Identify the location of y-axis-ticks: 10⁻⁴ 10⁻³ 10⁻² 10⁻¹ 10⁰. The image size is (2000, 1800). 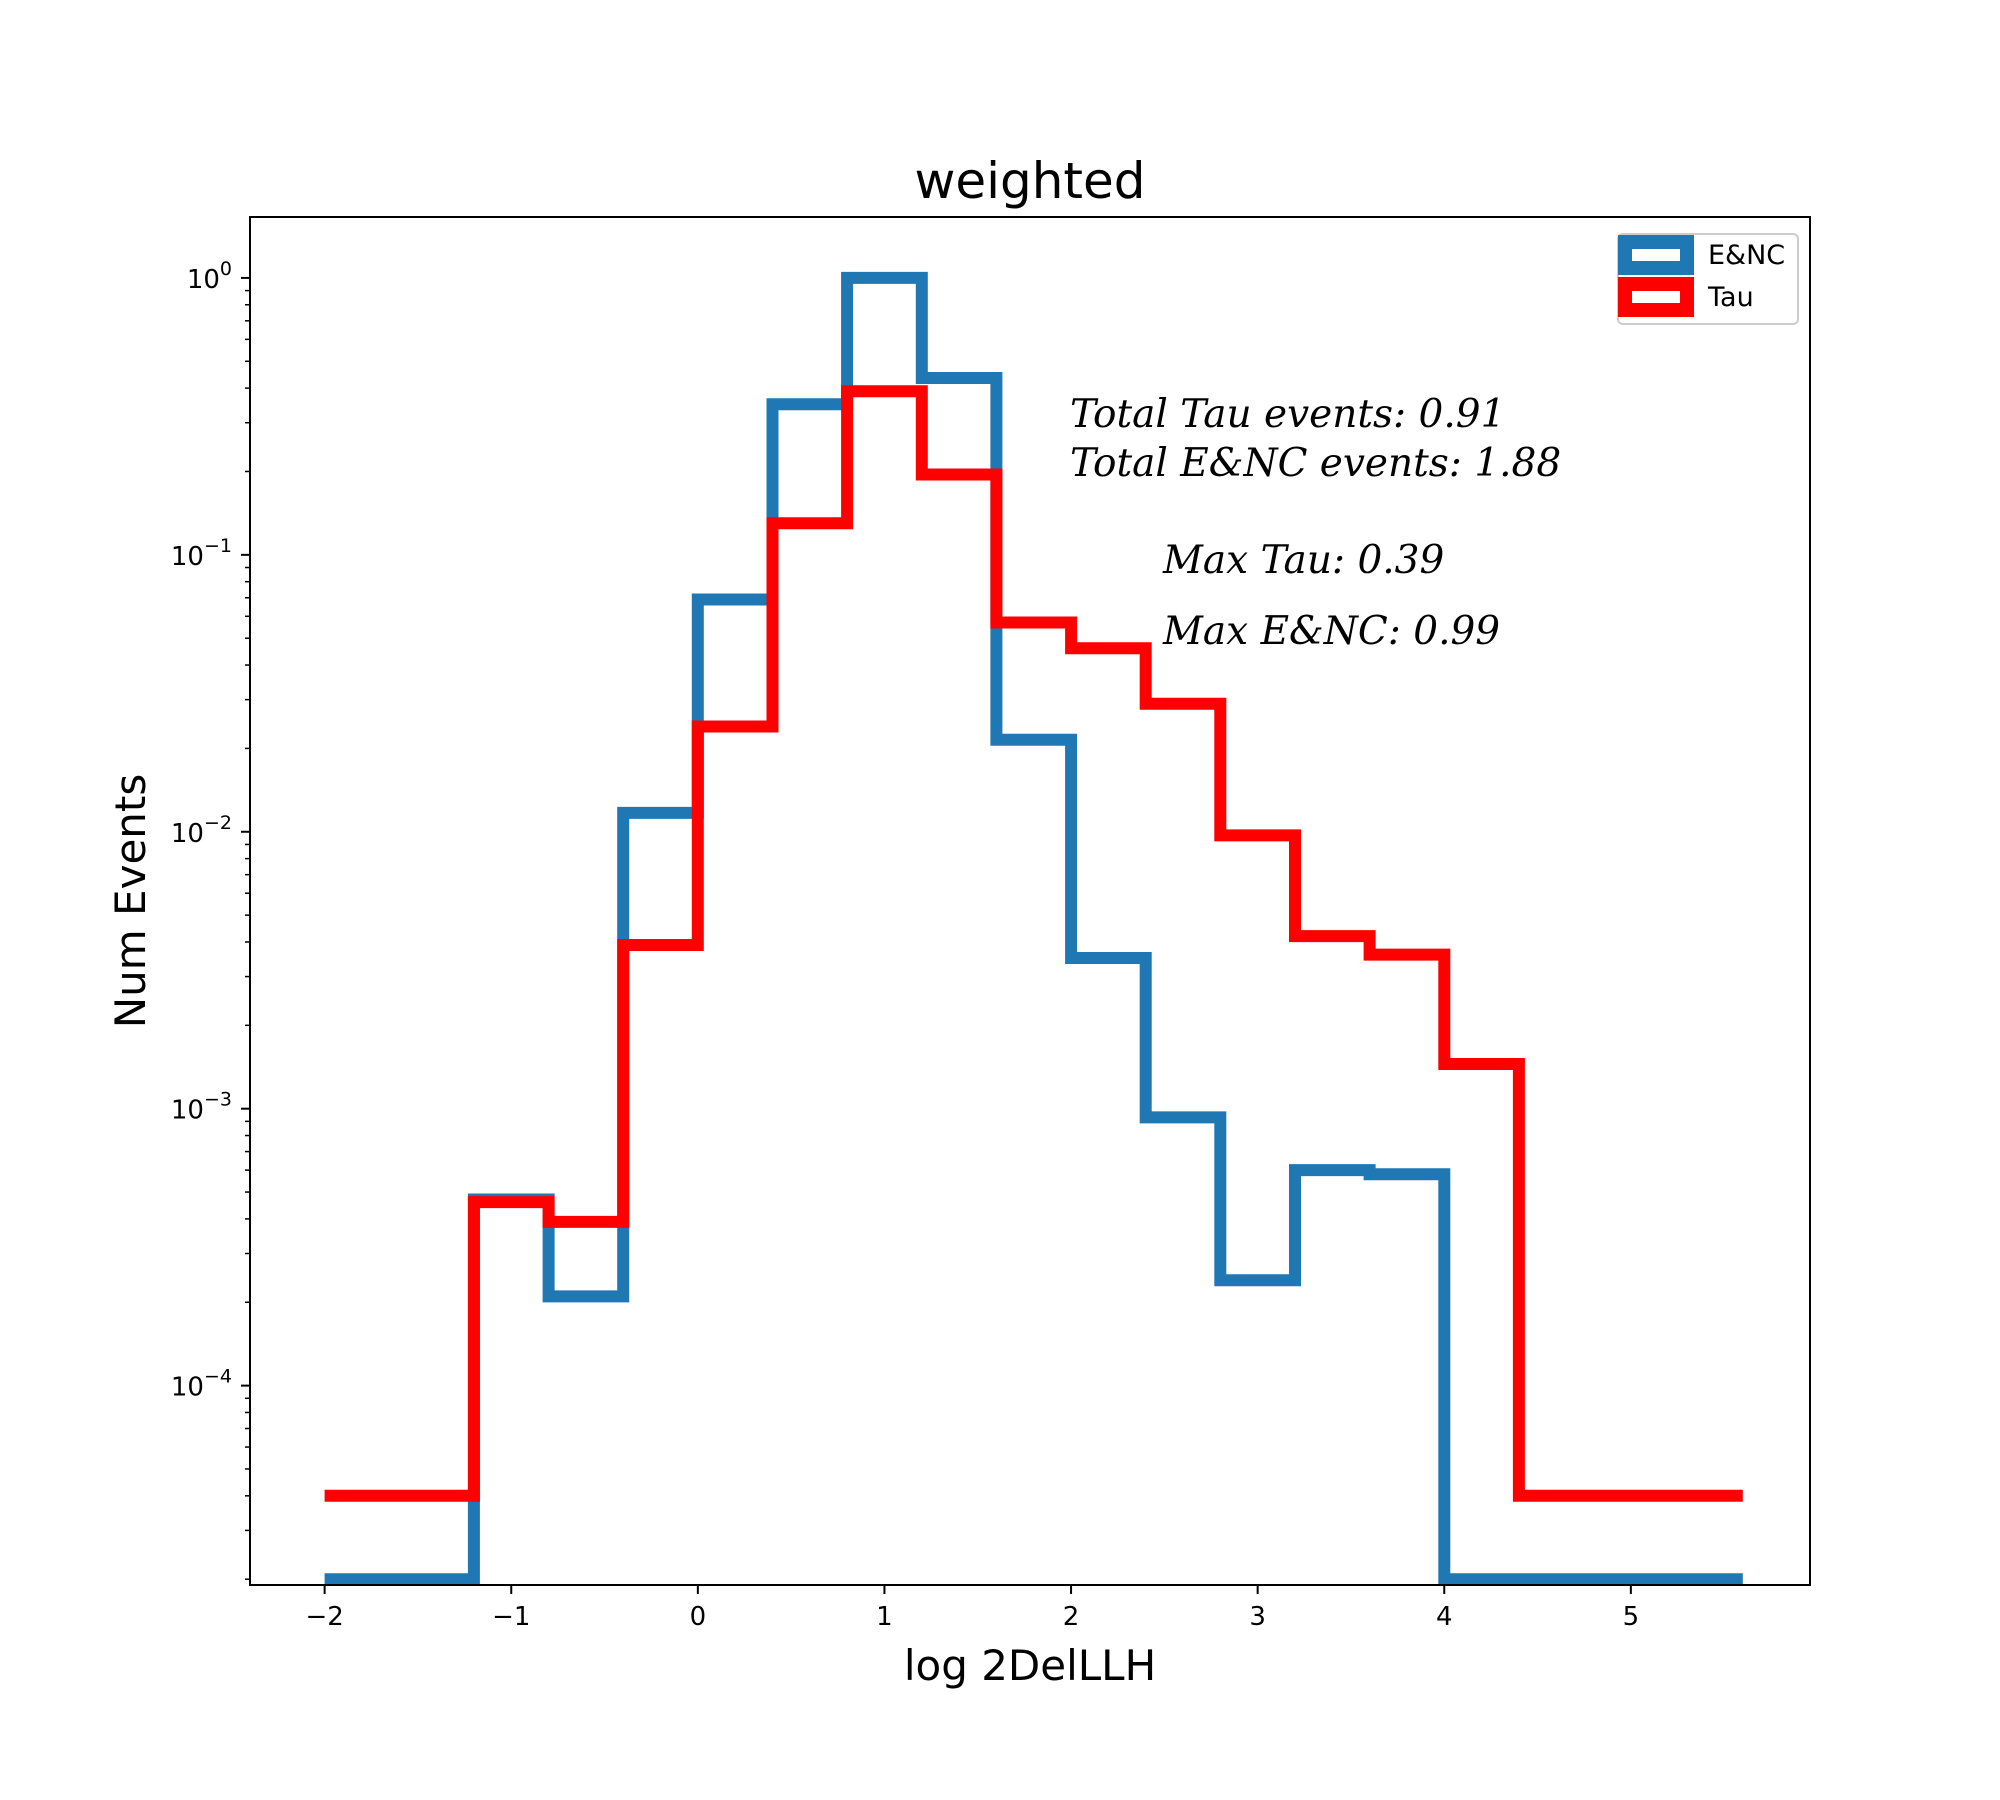
(210, 919).